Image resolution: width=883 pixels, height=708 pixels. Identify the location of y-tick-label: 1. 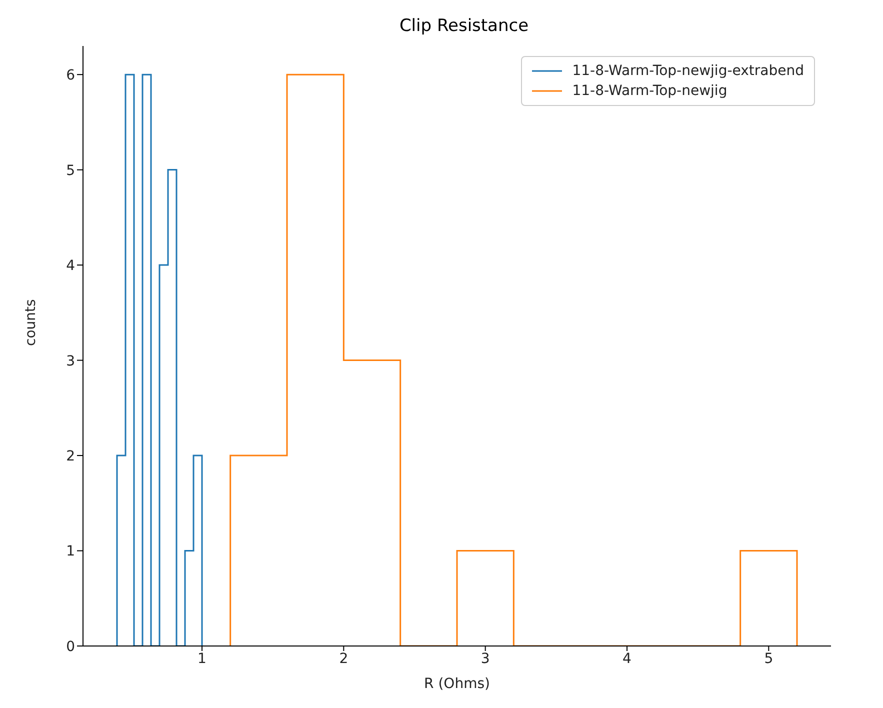
(70, 552).